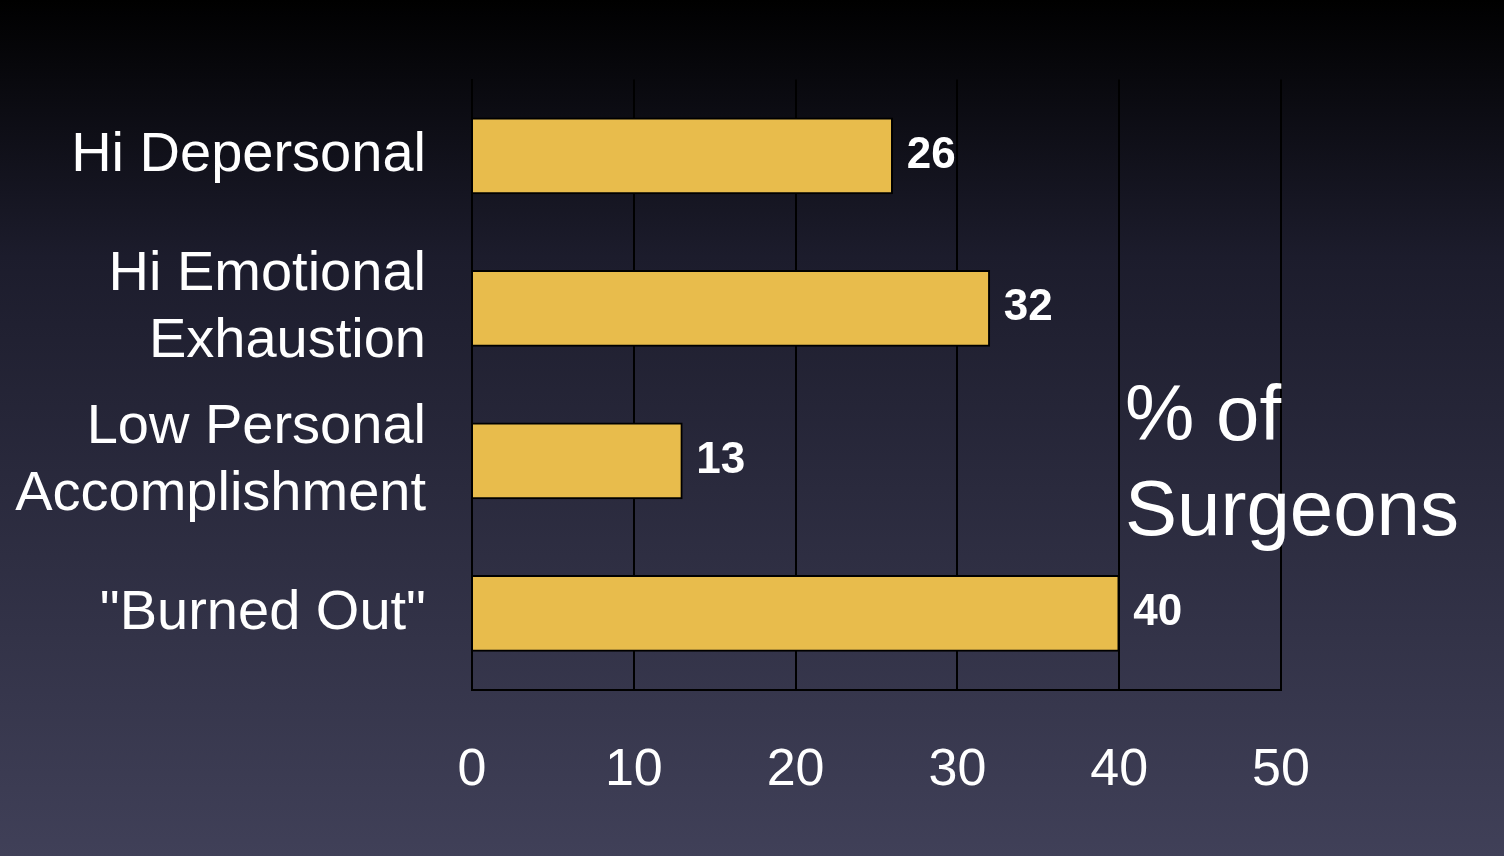 The width and height of the screenshot is (1504, 856). Describe the element at coordinates (262, 609) in the screenshot. I see `y-tick-label: "Burned Out"` at that location.